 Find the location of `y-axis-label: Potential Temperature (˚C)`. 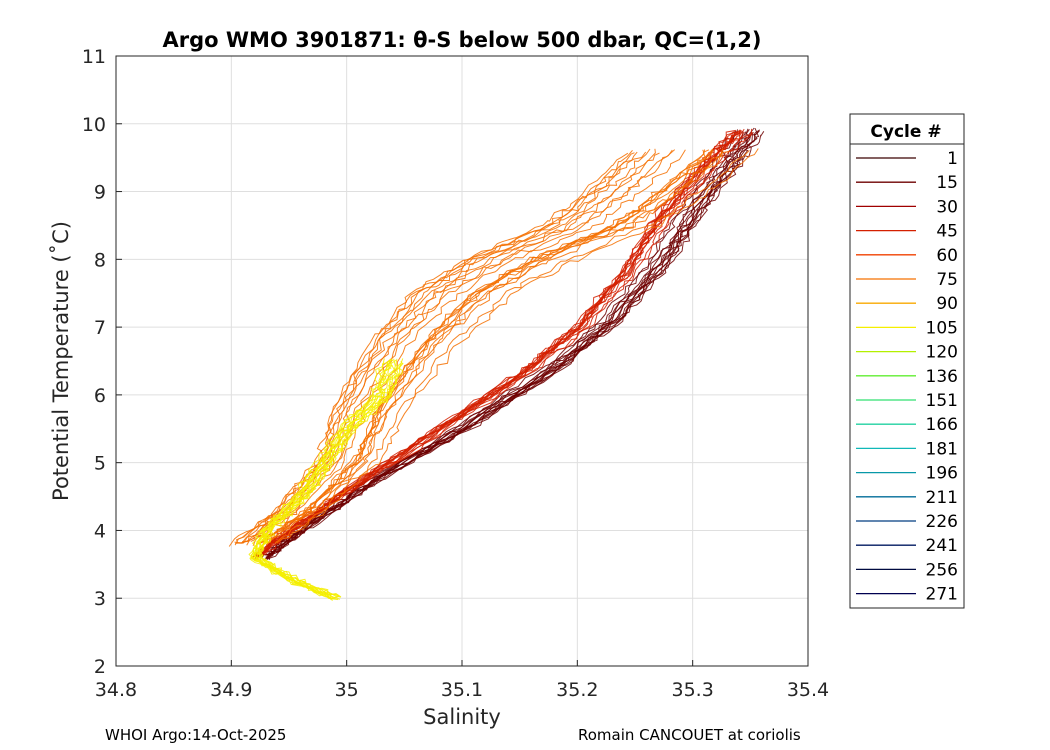

y-axis-label: Potential Temperature (˚C) is located at coordinates (61, 361).